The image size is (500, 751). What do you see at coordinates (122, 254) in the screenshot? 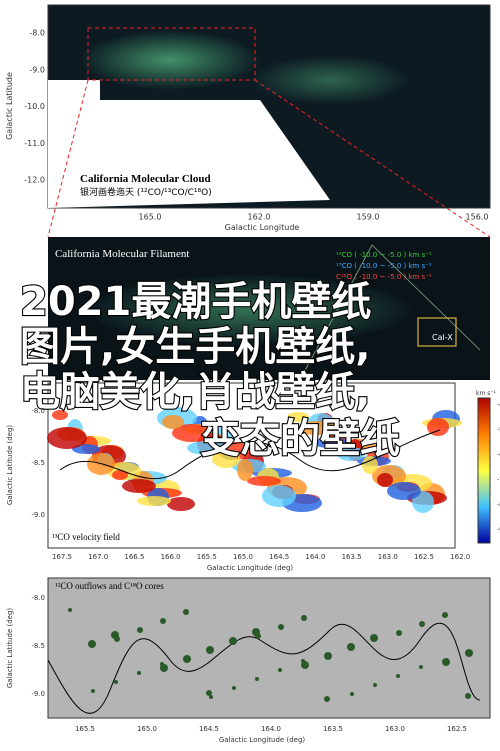
I see `panel-title: California Molecular Filament` at bounding box center [122, 254].